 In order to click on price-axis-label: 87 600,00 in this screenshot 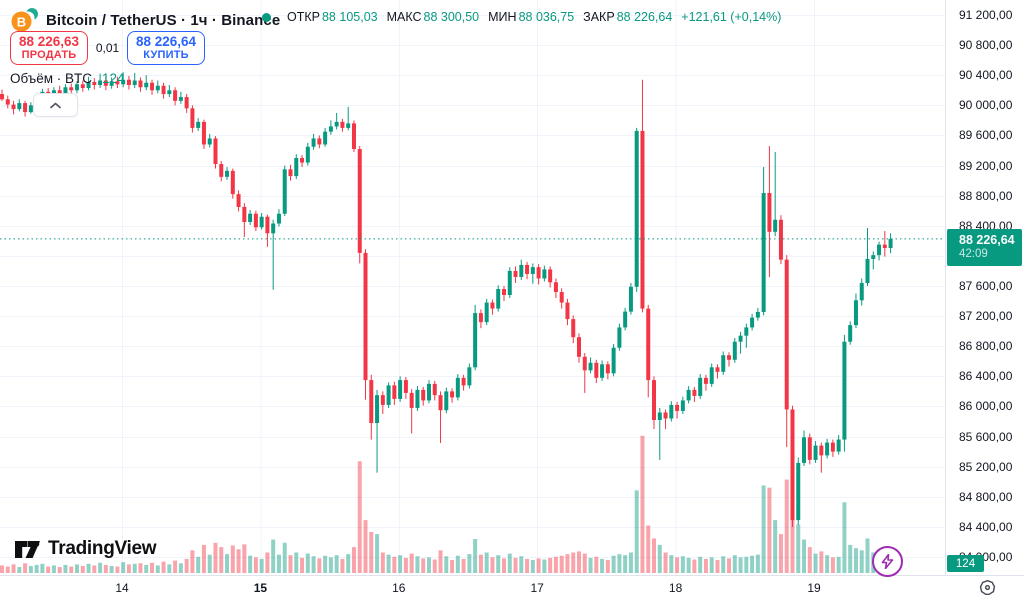, I will do `click(986, 286)`.